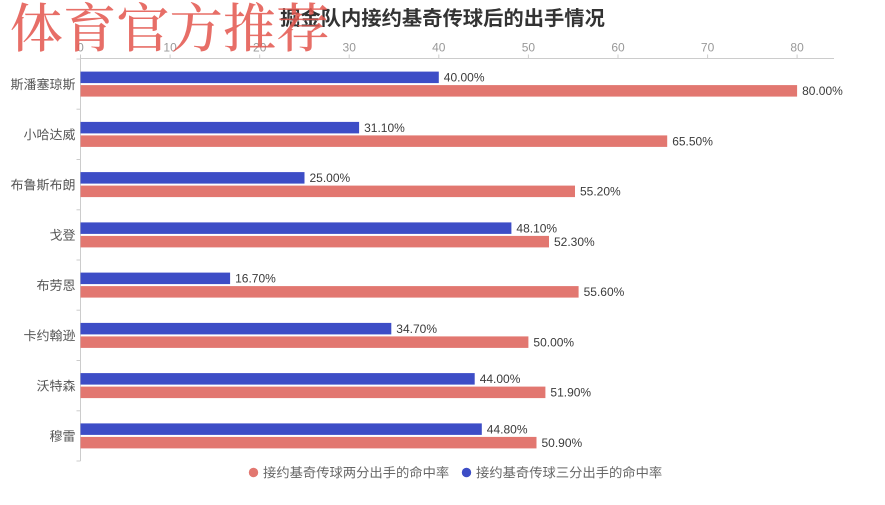 The height and width of the screenshot is (505, 885). I want to click on svg-text: 70, so click(708, 48).